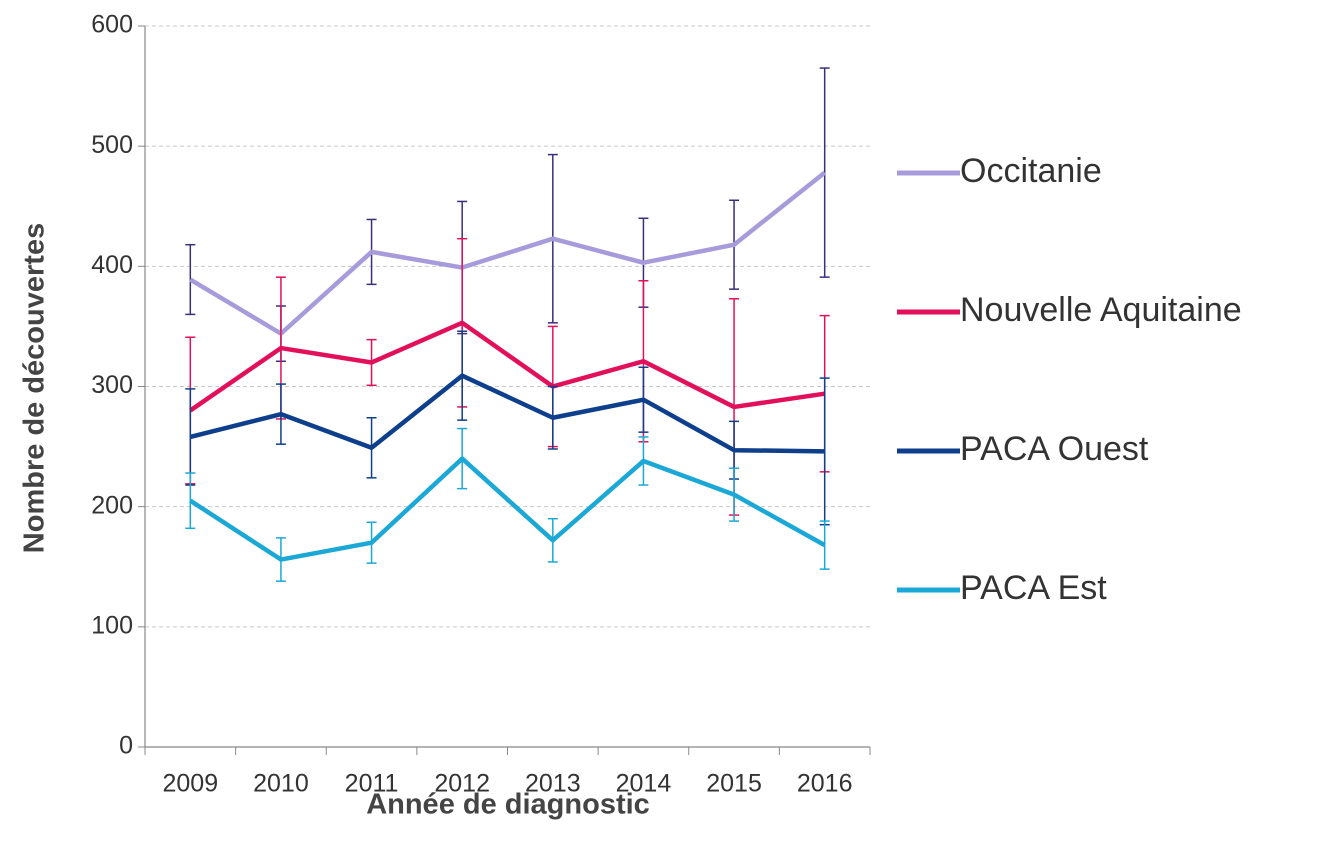 The height and width of the screenshot is (851, 1317). What do you see at coordinates (112, 385) in the screenshot?
I see `y-tick-label: 300` at bounding box center [112, 385].